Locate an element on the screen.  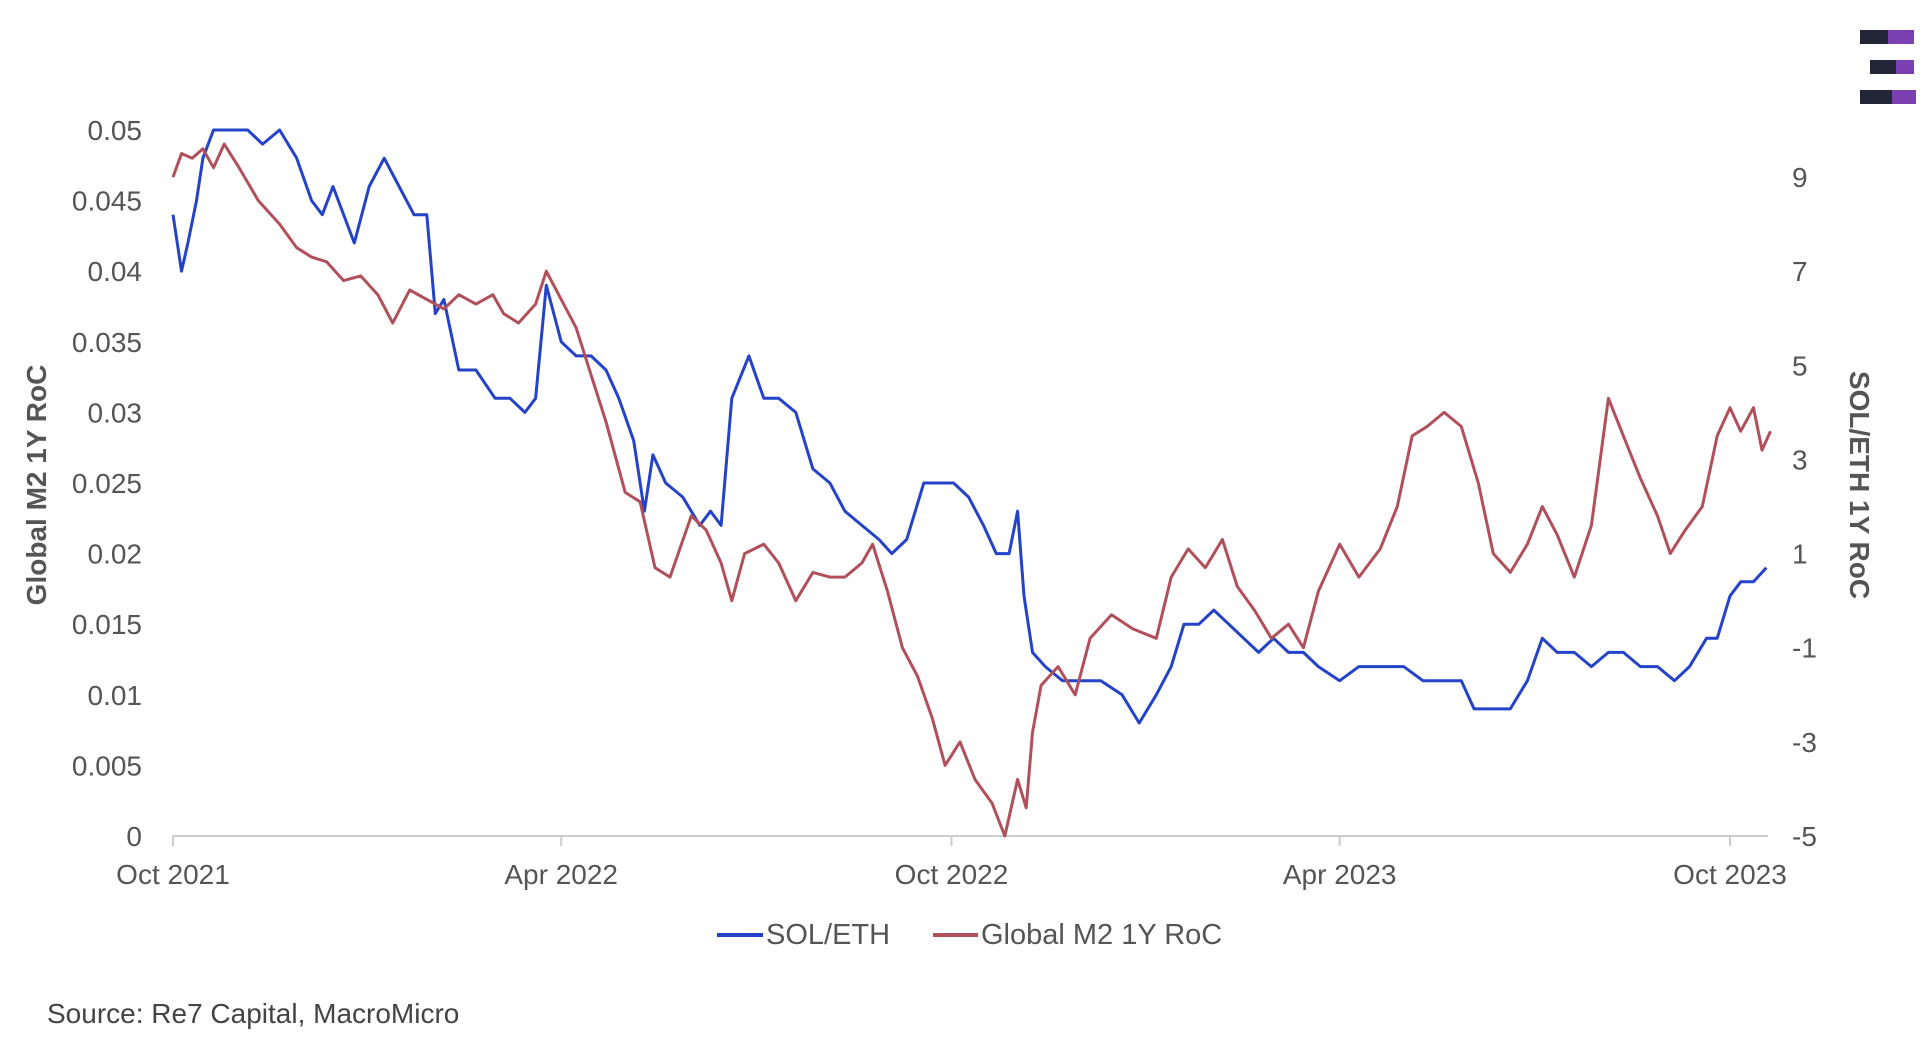
right-tick-label: -1 is located at coordinates (1804, 648).